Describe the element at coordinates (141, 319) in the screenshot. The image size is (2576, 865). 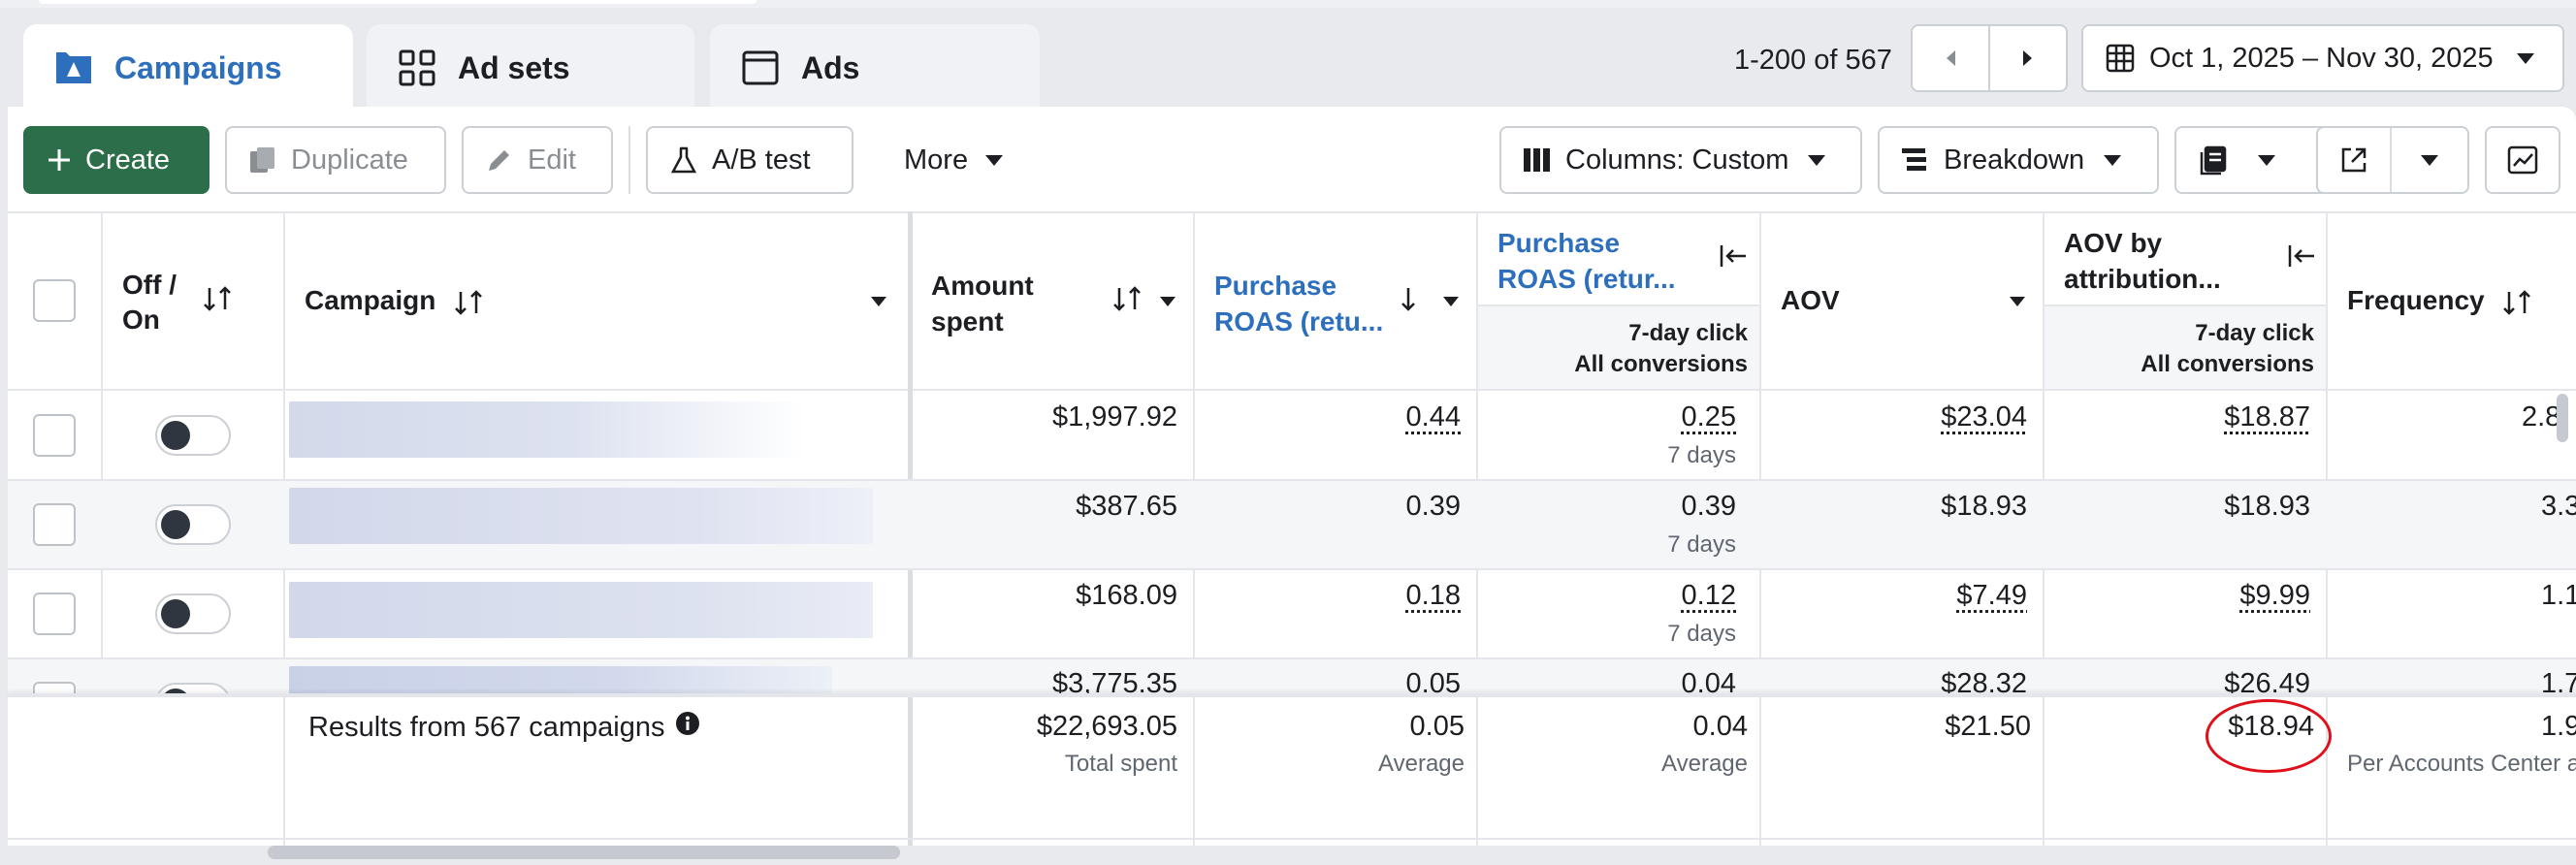
I see `off-on-header-line2: On` at that location.